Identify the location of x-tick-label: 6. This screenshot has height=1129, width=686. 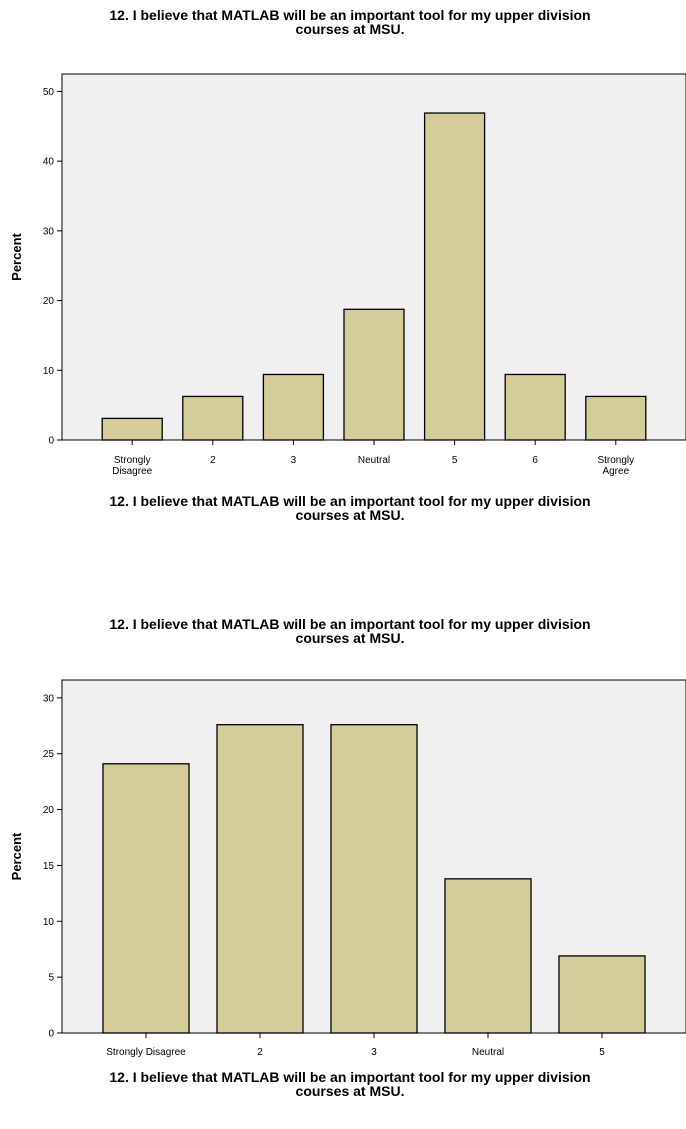
(535, 460).